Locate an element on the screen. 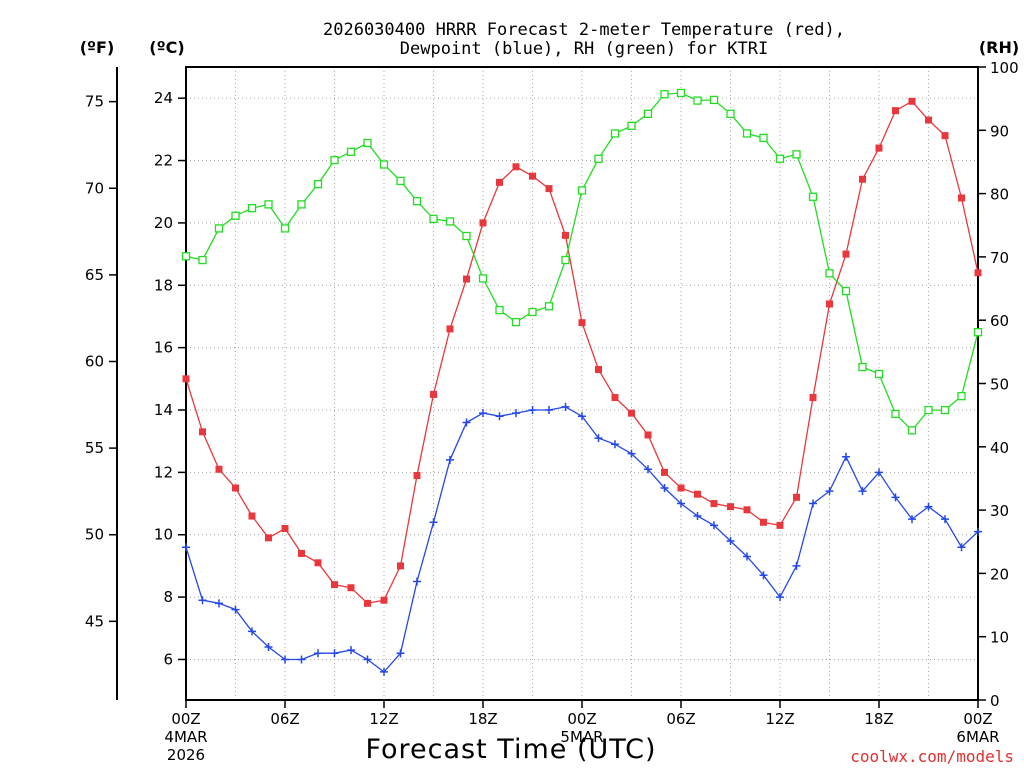 The height and width of the screenshot is (768, 1024). rh-tick-label: 70 is located at coordinates (999, 258).